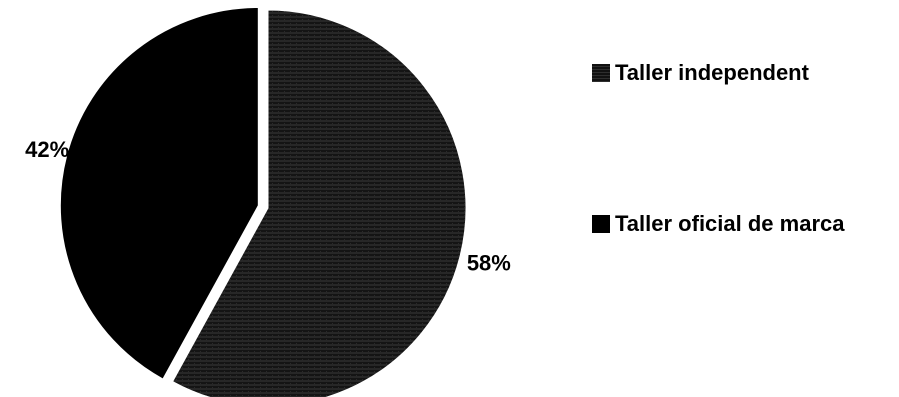 This screenshot has height=397, width=899. Describe the element at coordinates (601, 224) in the screenshot. I see `legend-swatch-taller-oficial-de-marca` at that location.